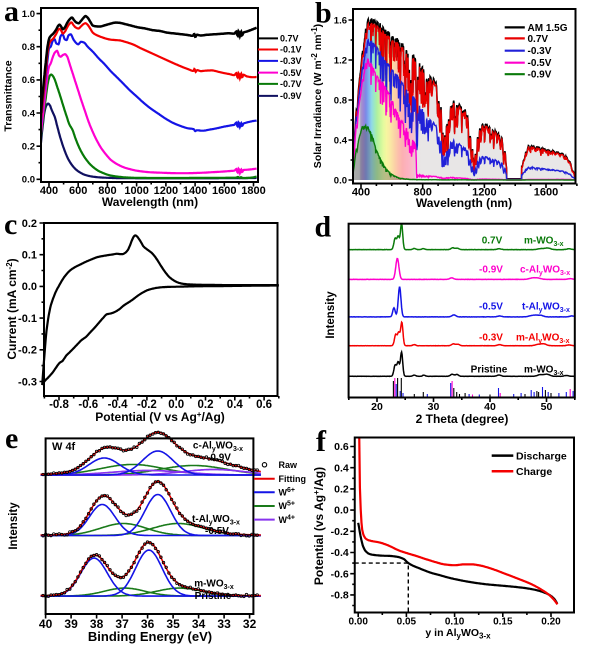  What do you see at coordinates (253, 191) in the screenshot?
I see `svg-text: 1800` at bounding box center [253, 191].